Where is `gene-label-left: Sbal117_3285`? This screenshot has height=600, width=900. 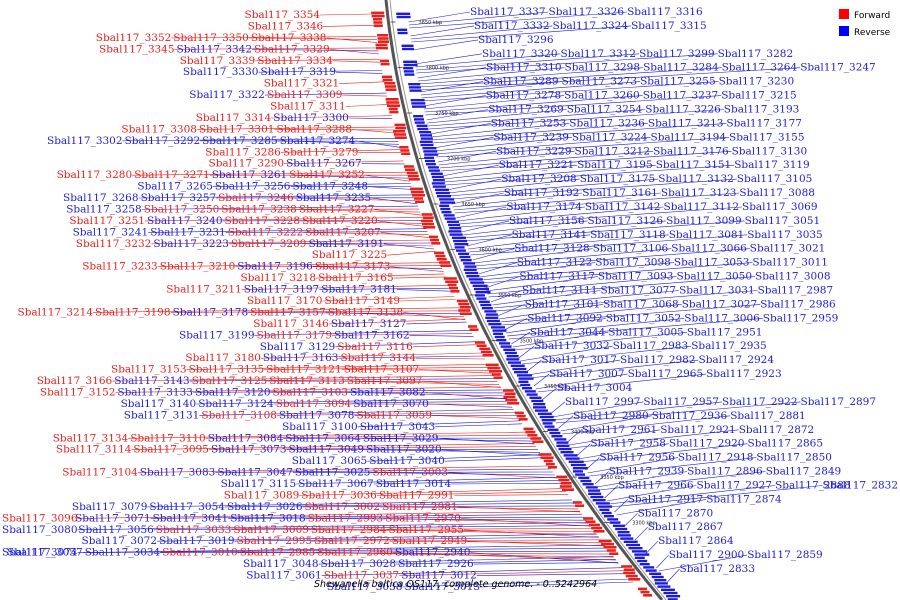
gene-label-left: Sbal117_3285 is located at coordinates (240, 141).